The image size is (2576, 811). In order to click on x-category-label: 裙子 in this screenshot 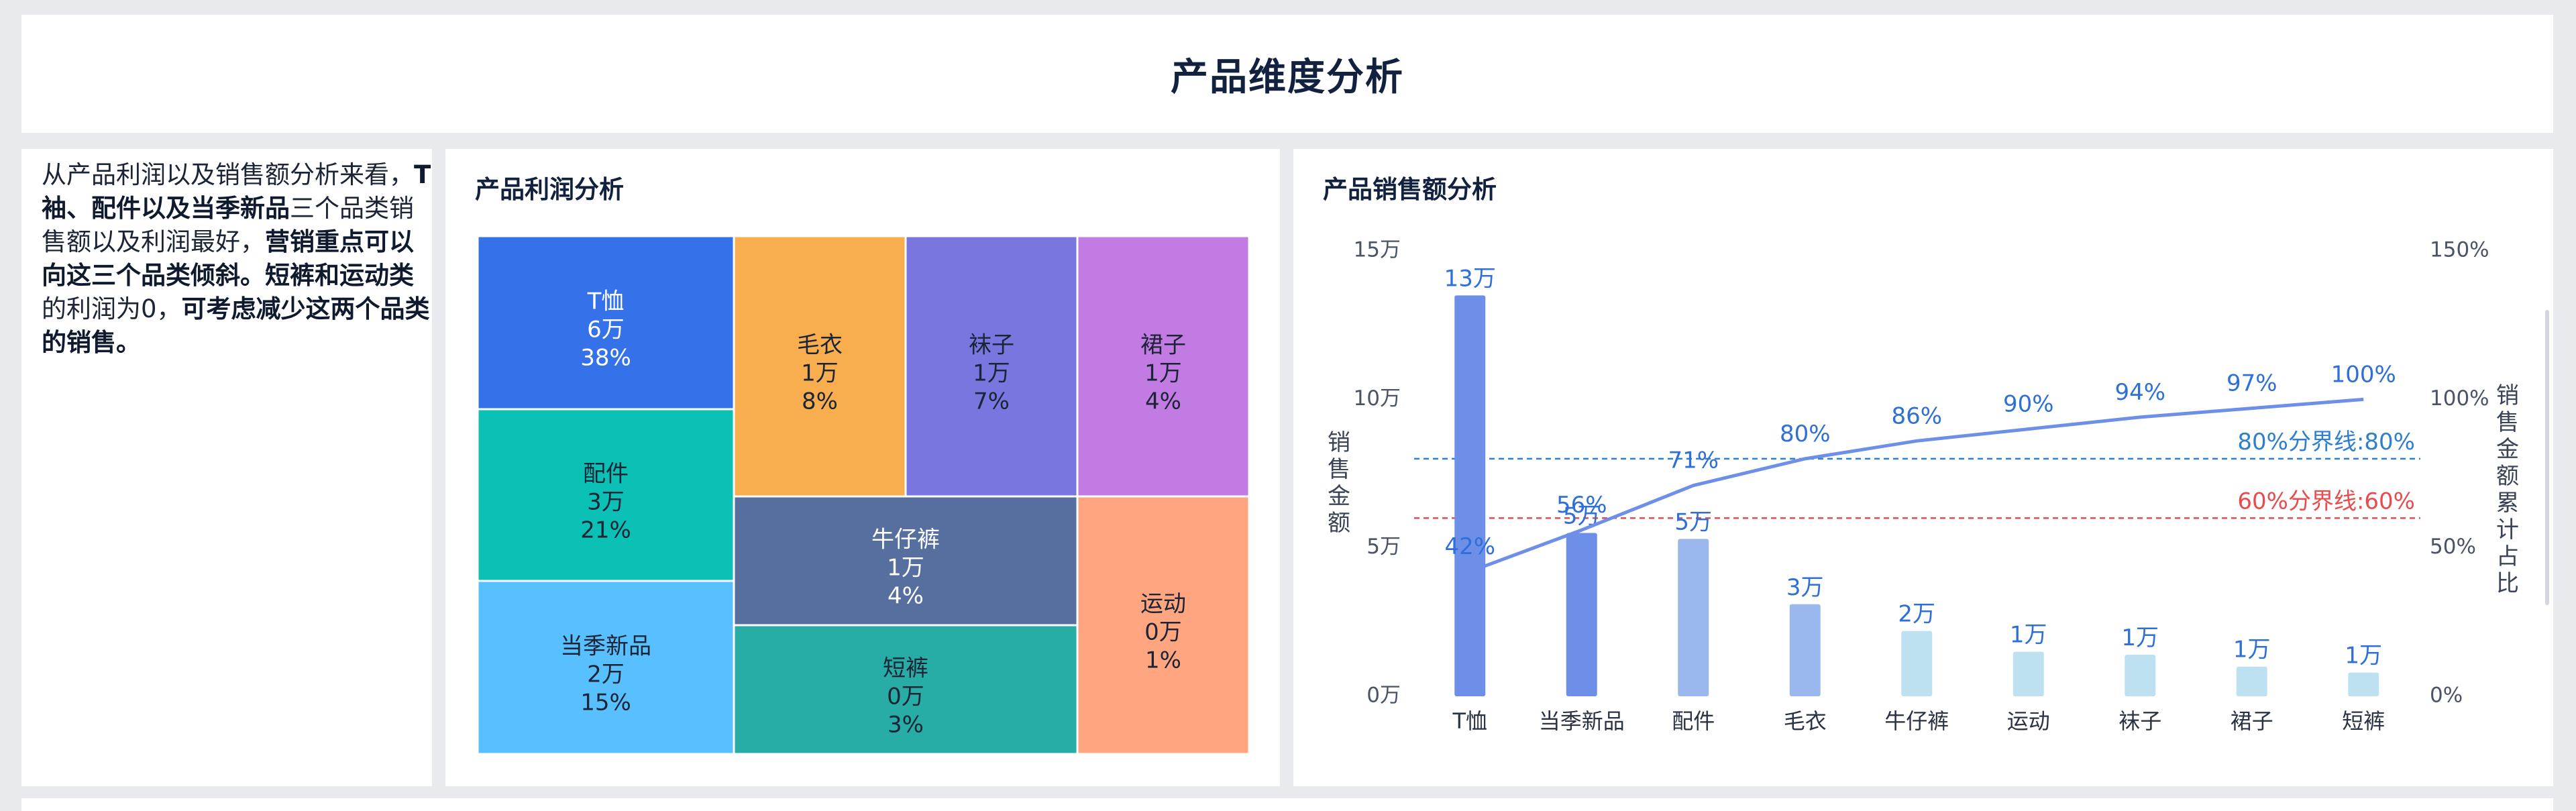, I will do `click(2252, 721)`.